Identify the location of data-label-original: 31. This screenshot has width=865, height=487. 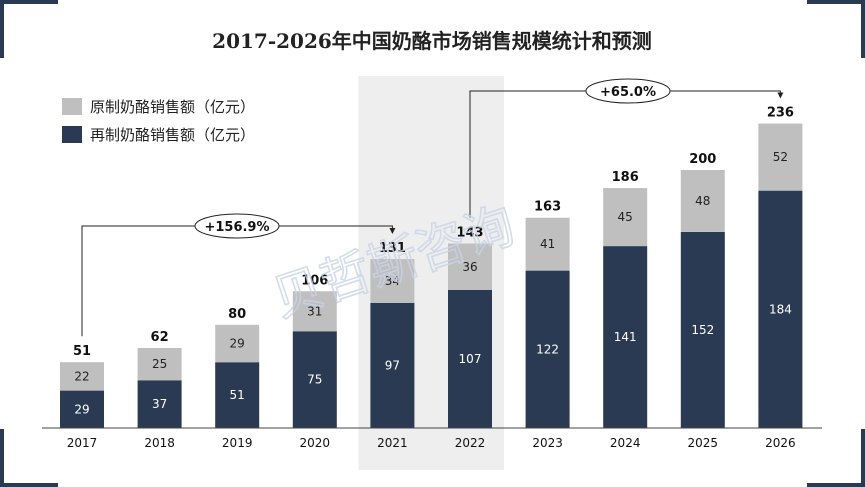
(314, 311).